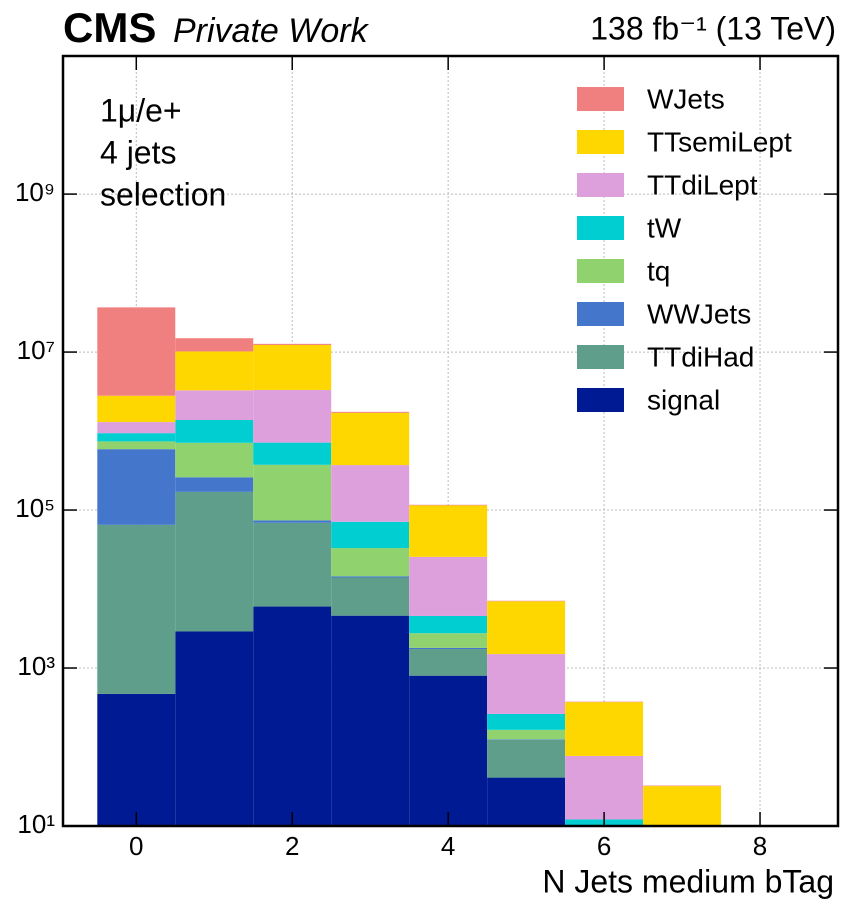 The height and width of the screenshot is (918, 846). What do you see at coordinates (36, 666) in the screenshot?
I see `y-tick-label: 10³` at bounding box center [36, 666].